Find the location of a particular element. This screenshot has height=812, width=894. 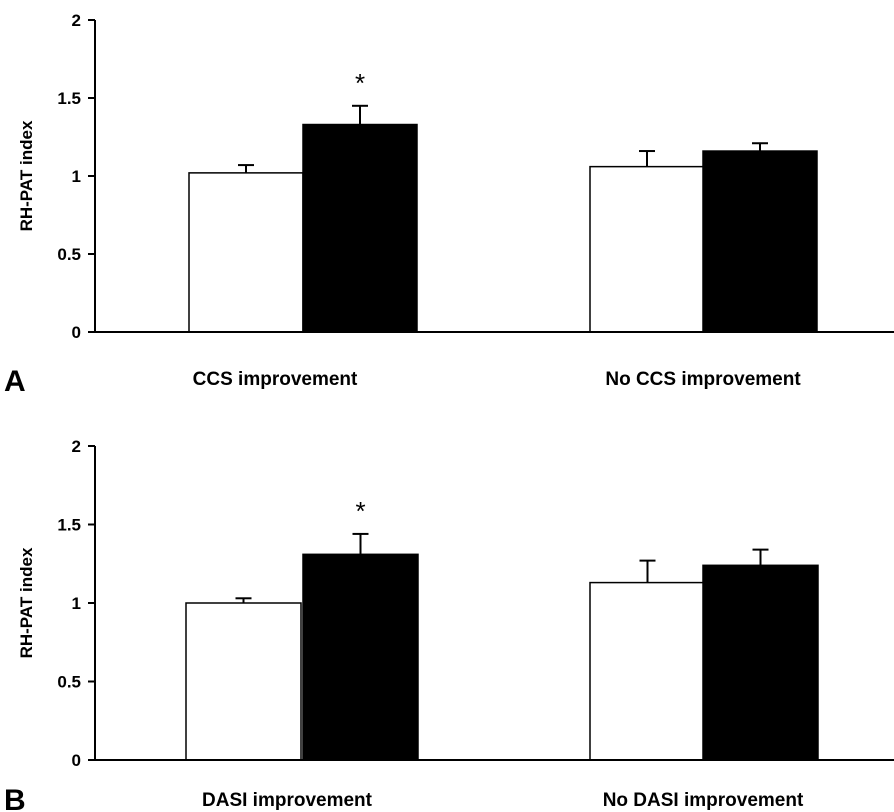

panel-a-category-label-1: No CCS improvement is located at coordinates (703, 379).